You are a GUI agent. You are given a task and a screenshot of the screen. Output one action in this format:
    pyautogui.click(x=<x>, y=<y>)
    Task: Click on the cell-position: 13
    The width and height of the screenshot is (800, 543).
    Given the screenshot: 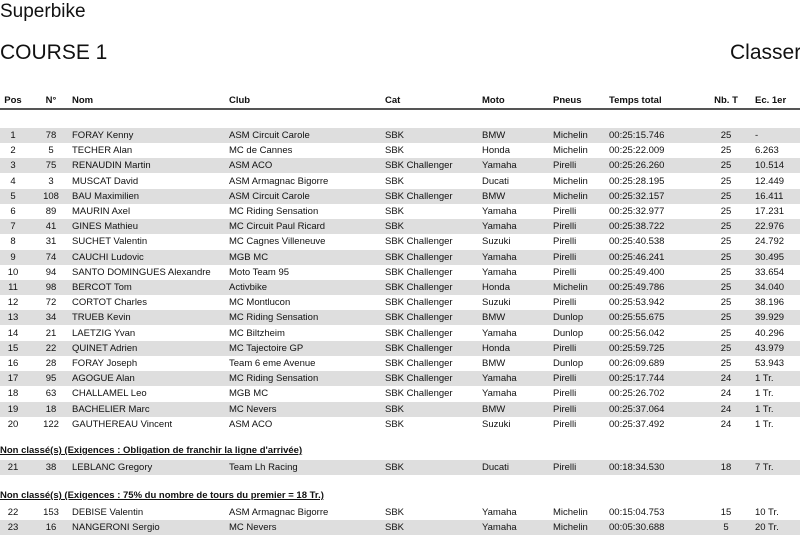 What is the action you would take?
    pyautogui.click(x=13, y=318)
    